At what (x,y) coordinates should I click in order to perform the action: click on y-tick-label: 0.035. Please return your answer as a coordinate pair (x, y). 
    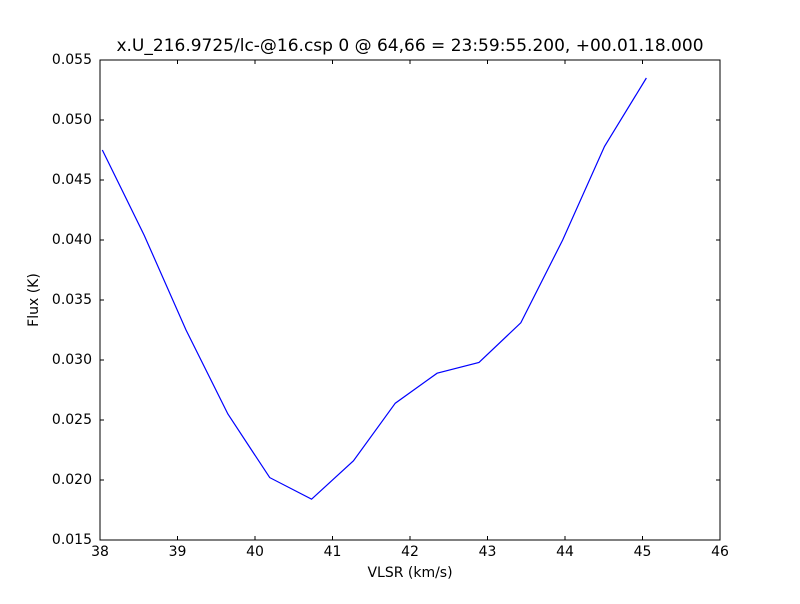
    Looking at the image, I should click on (72, 300).